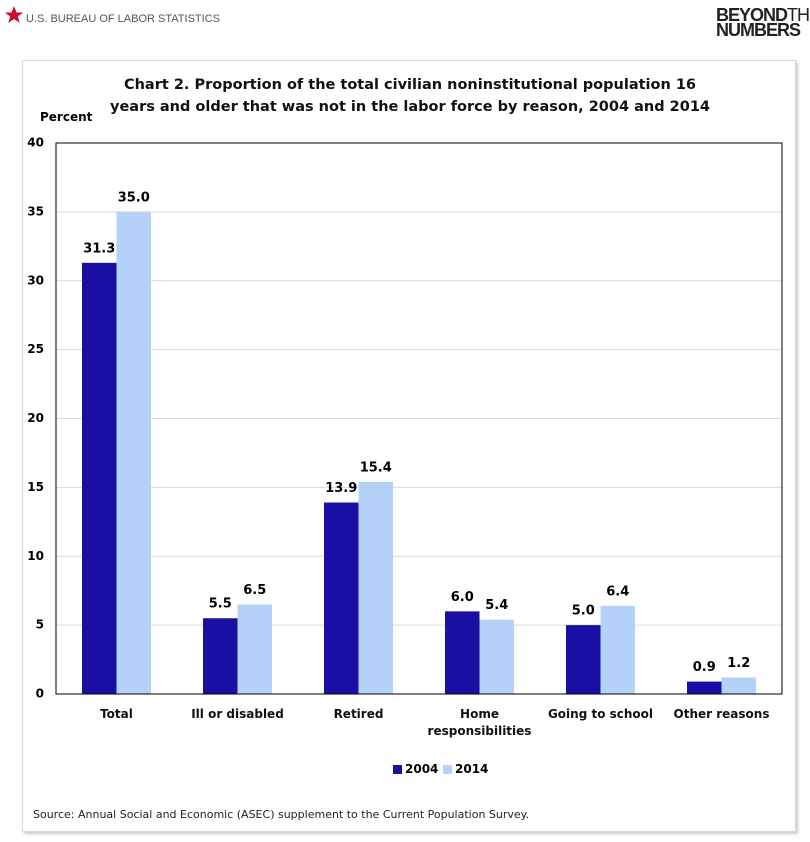 The image size is (810, 842). I want to click on logo-word: BEYOND, so click(752, 15).